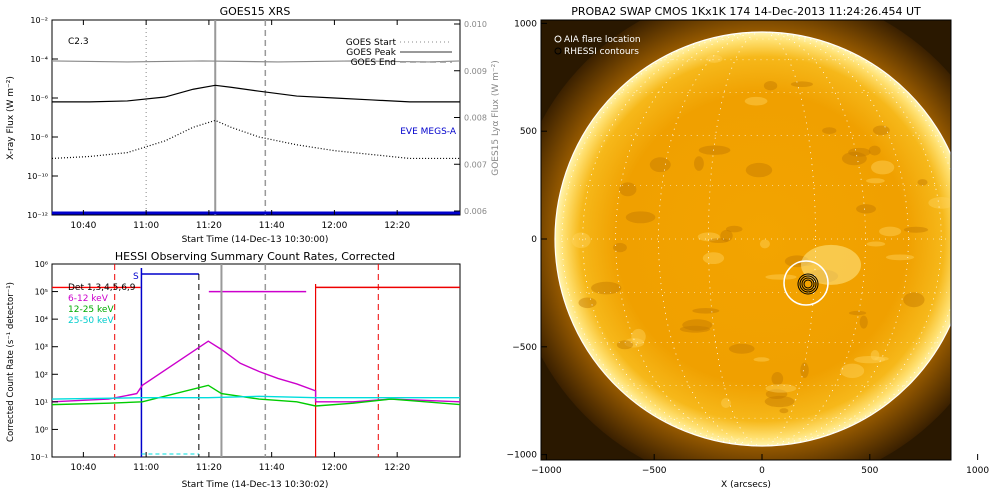  Describe the element at coordinates (83, 468) in the screenshot. I see `hessi-xtick-label: 10:40` at that location.